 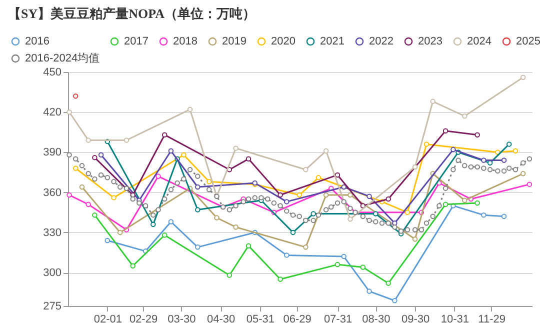 What do you see at coordinates (415, 318) in the screenshot?
I see `x-tick-label: 09-30` at bounding box center [415, 318].